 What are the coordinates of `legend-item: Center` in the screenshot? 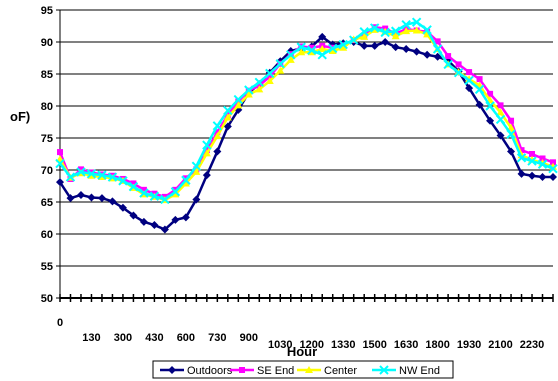 It's located at (327, 371).